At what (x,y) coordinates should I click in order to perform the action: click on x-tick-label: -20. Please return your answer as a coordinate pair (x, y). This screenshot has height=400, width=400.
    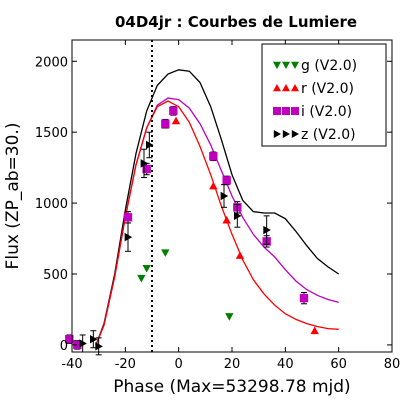
    Looking at the image, I should click on (125, 364).